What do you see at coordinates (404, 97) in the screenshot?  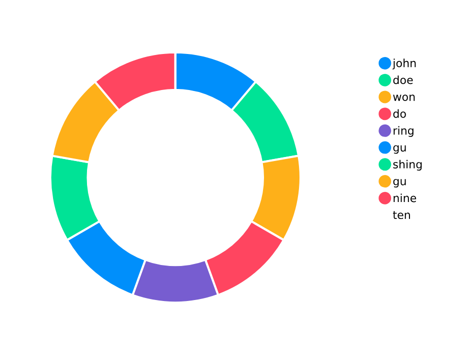 I see `legend-label: won` at bounding box center [404, 97].